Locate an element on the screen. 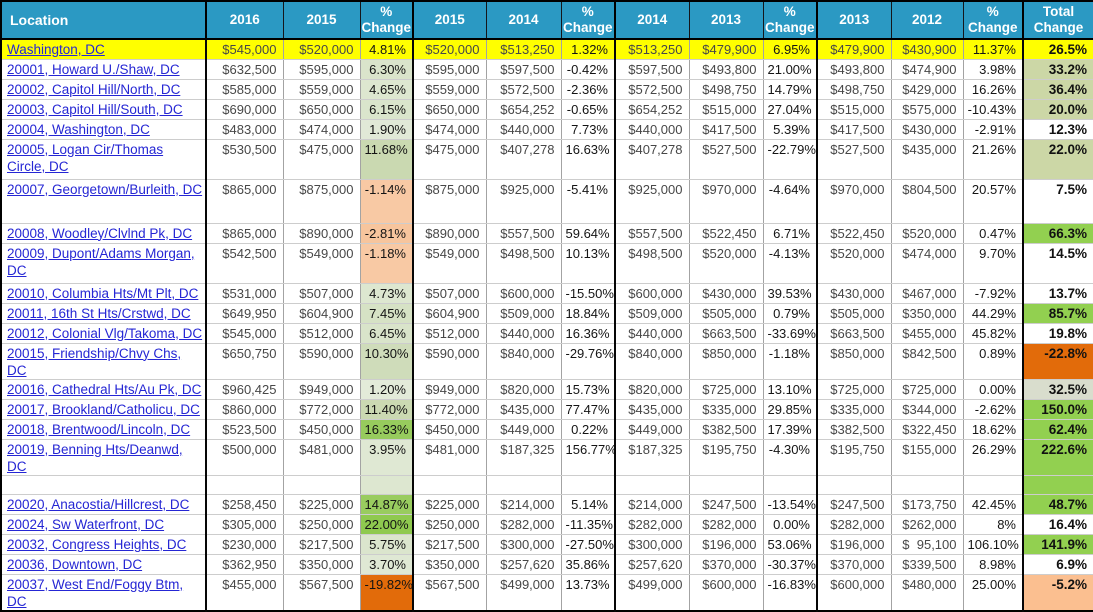  price-cell: $575,000 is located at coordinates (927, 109).